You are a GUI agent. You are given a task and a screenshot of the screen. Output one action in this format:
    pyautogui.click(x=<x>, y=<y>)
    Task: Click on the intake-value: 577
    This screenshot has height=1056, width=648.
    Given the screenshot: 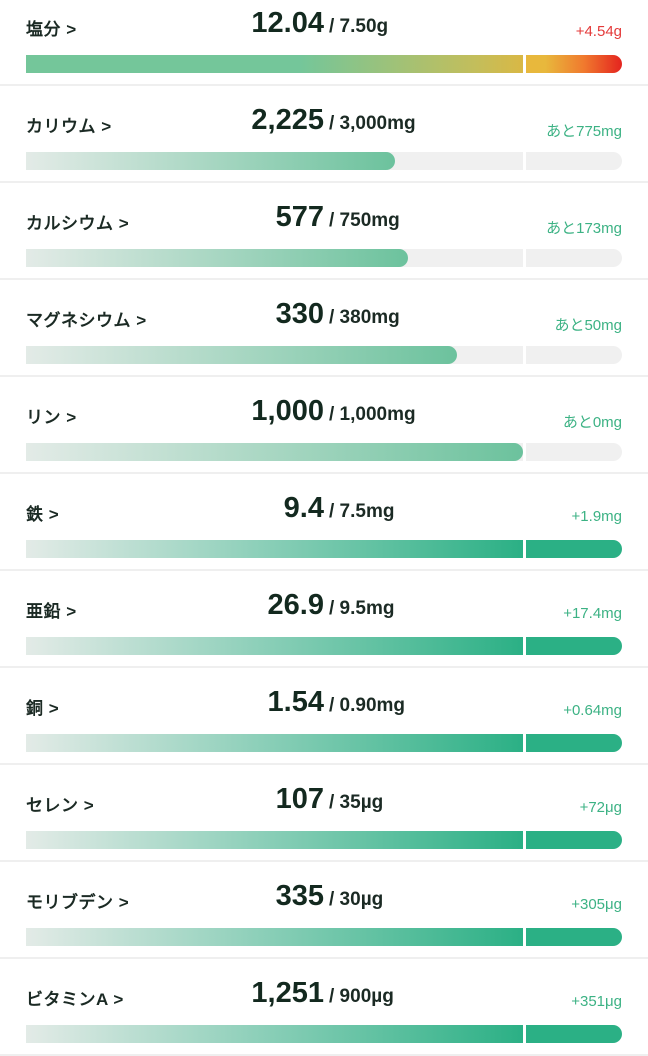 What is the action you would take?
    pyautogui.click(x=299, y=217)
    